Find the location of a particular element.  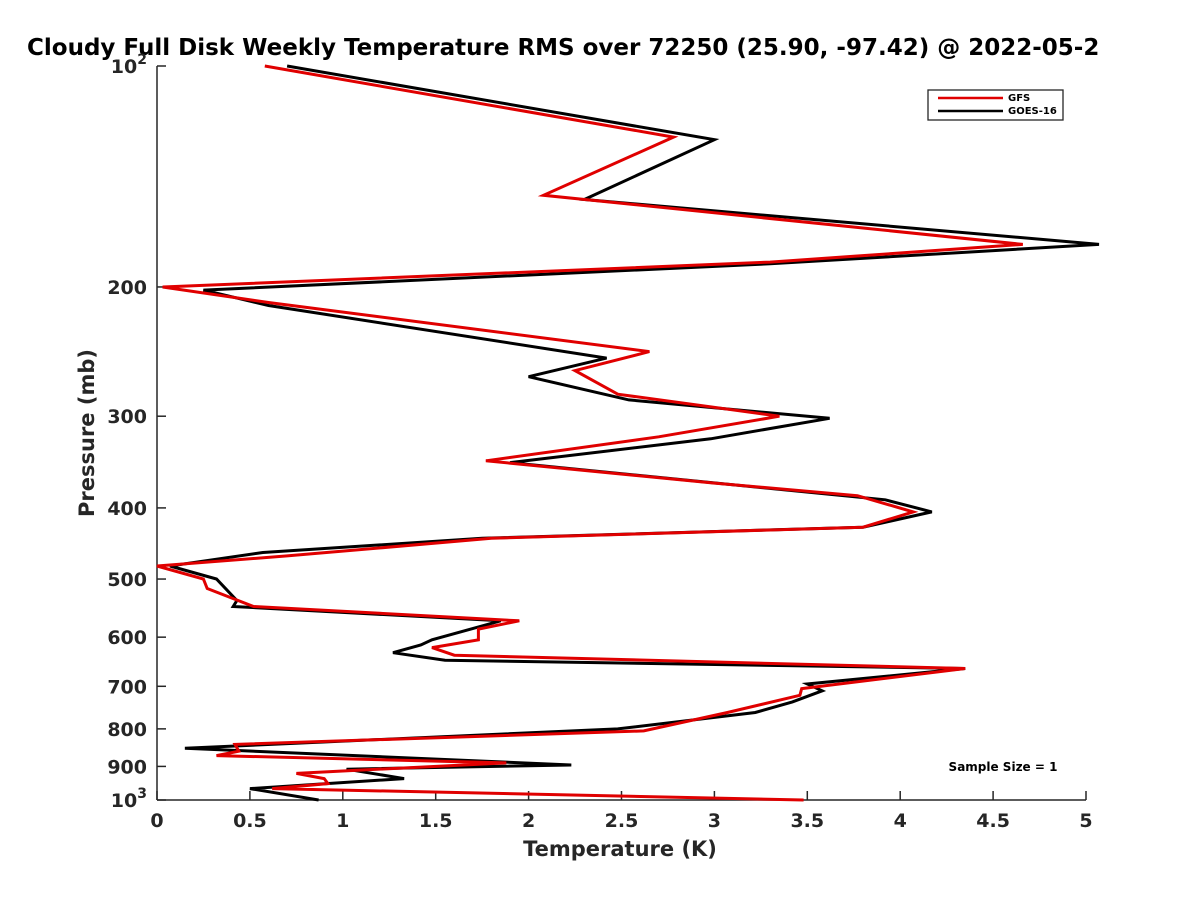

y-axis-title: Pressure (mb) is located at coordinates (87, 433).